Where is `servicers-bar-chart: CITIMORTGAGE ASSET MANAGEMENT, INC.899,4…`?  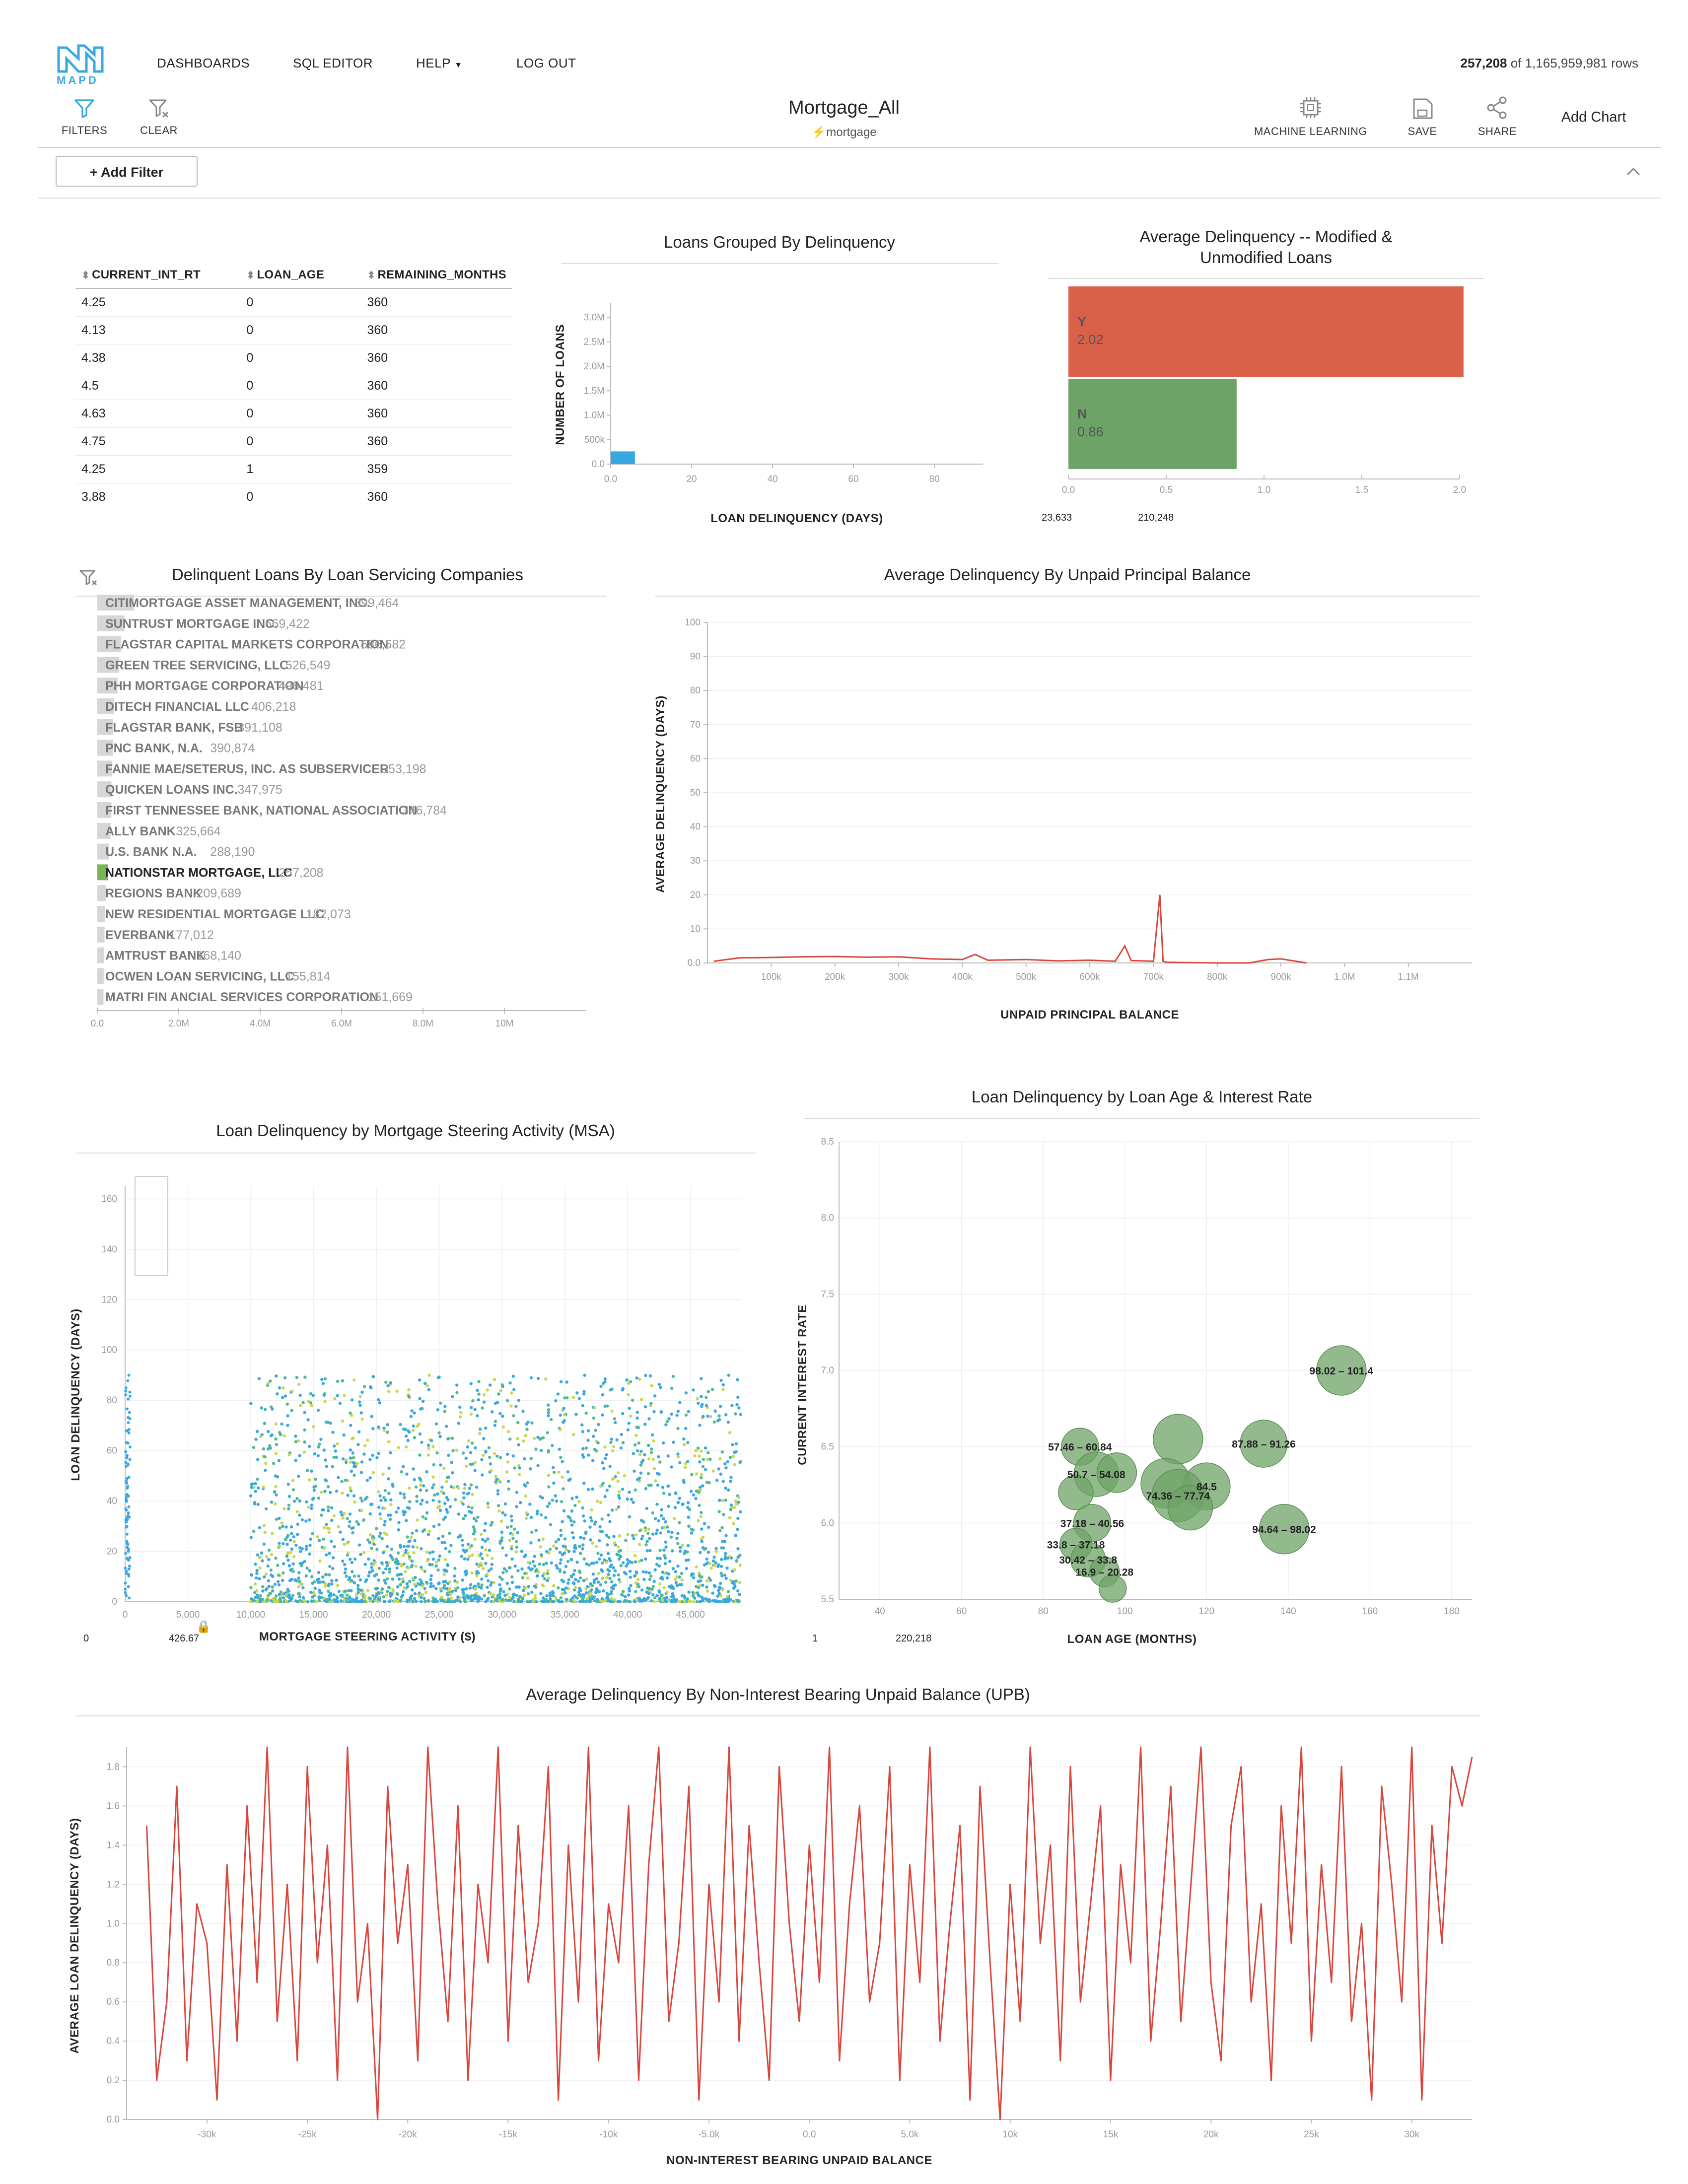 servicers-bar-chart: CITIMORTGAGE ASSET MANAGEMENT, INC.899,4… is located at coordinates (347, 814).